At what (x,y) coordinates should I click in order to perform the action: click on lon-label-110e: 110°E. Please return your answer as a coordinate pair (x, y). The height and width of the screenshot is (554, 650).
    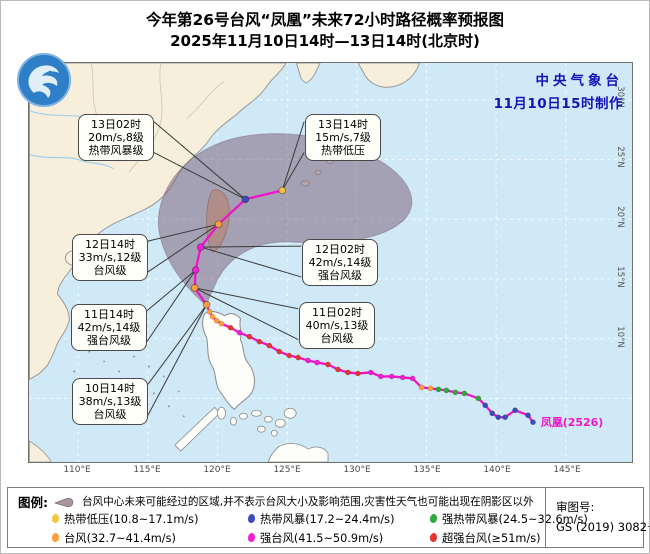
    Looking at the image, I should click on (77, 470).